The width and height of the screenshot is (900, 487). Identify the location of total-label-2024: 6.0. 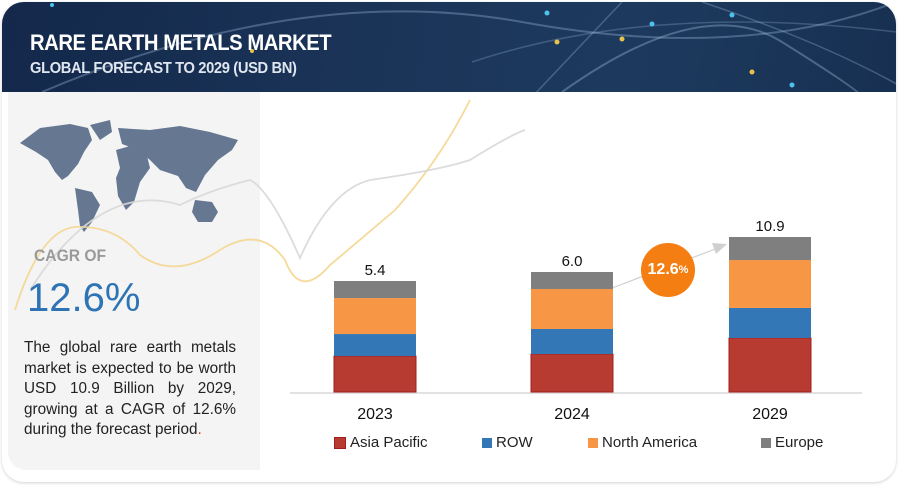
(572, 261).